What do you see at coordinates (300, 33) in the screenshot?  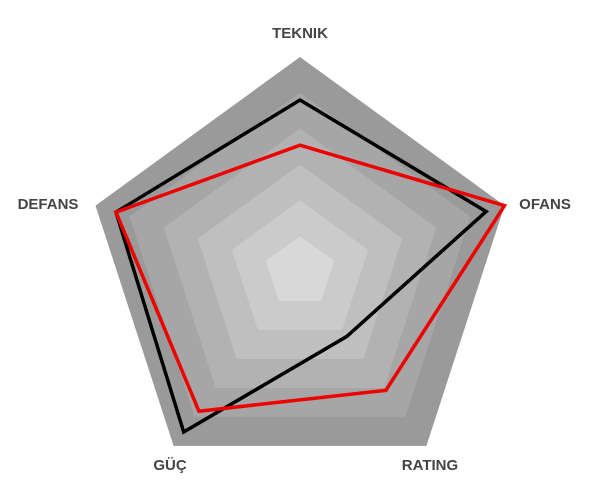 I see `axis-label-teknik: TEKNIK` at bounding box center [300, 33].